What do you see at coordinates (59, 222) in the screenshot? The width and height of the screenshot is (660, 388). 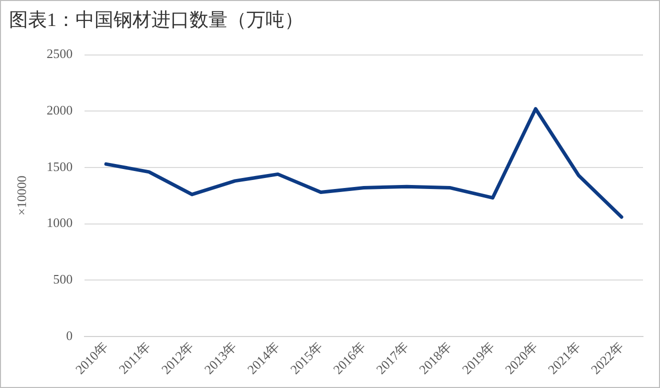 I see `y-tick-label: 1000` at bounding box center [59, 222].